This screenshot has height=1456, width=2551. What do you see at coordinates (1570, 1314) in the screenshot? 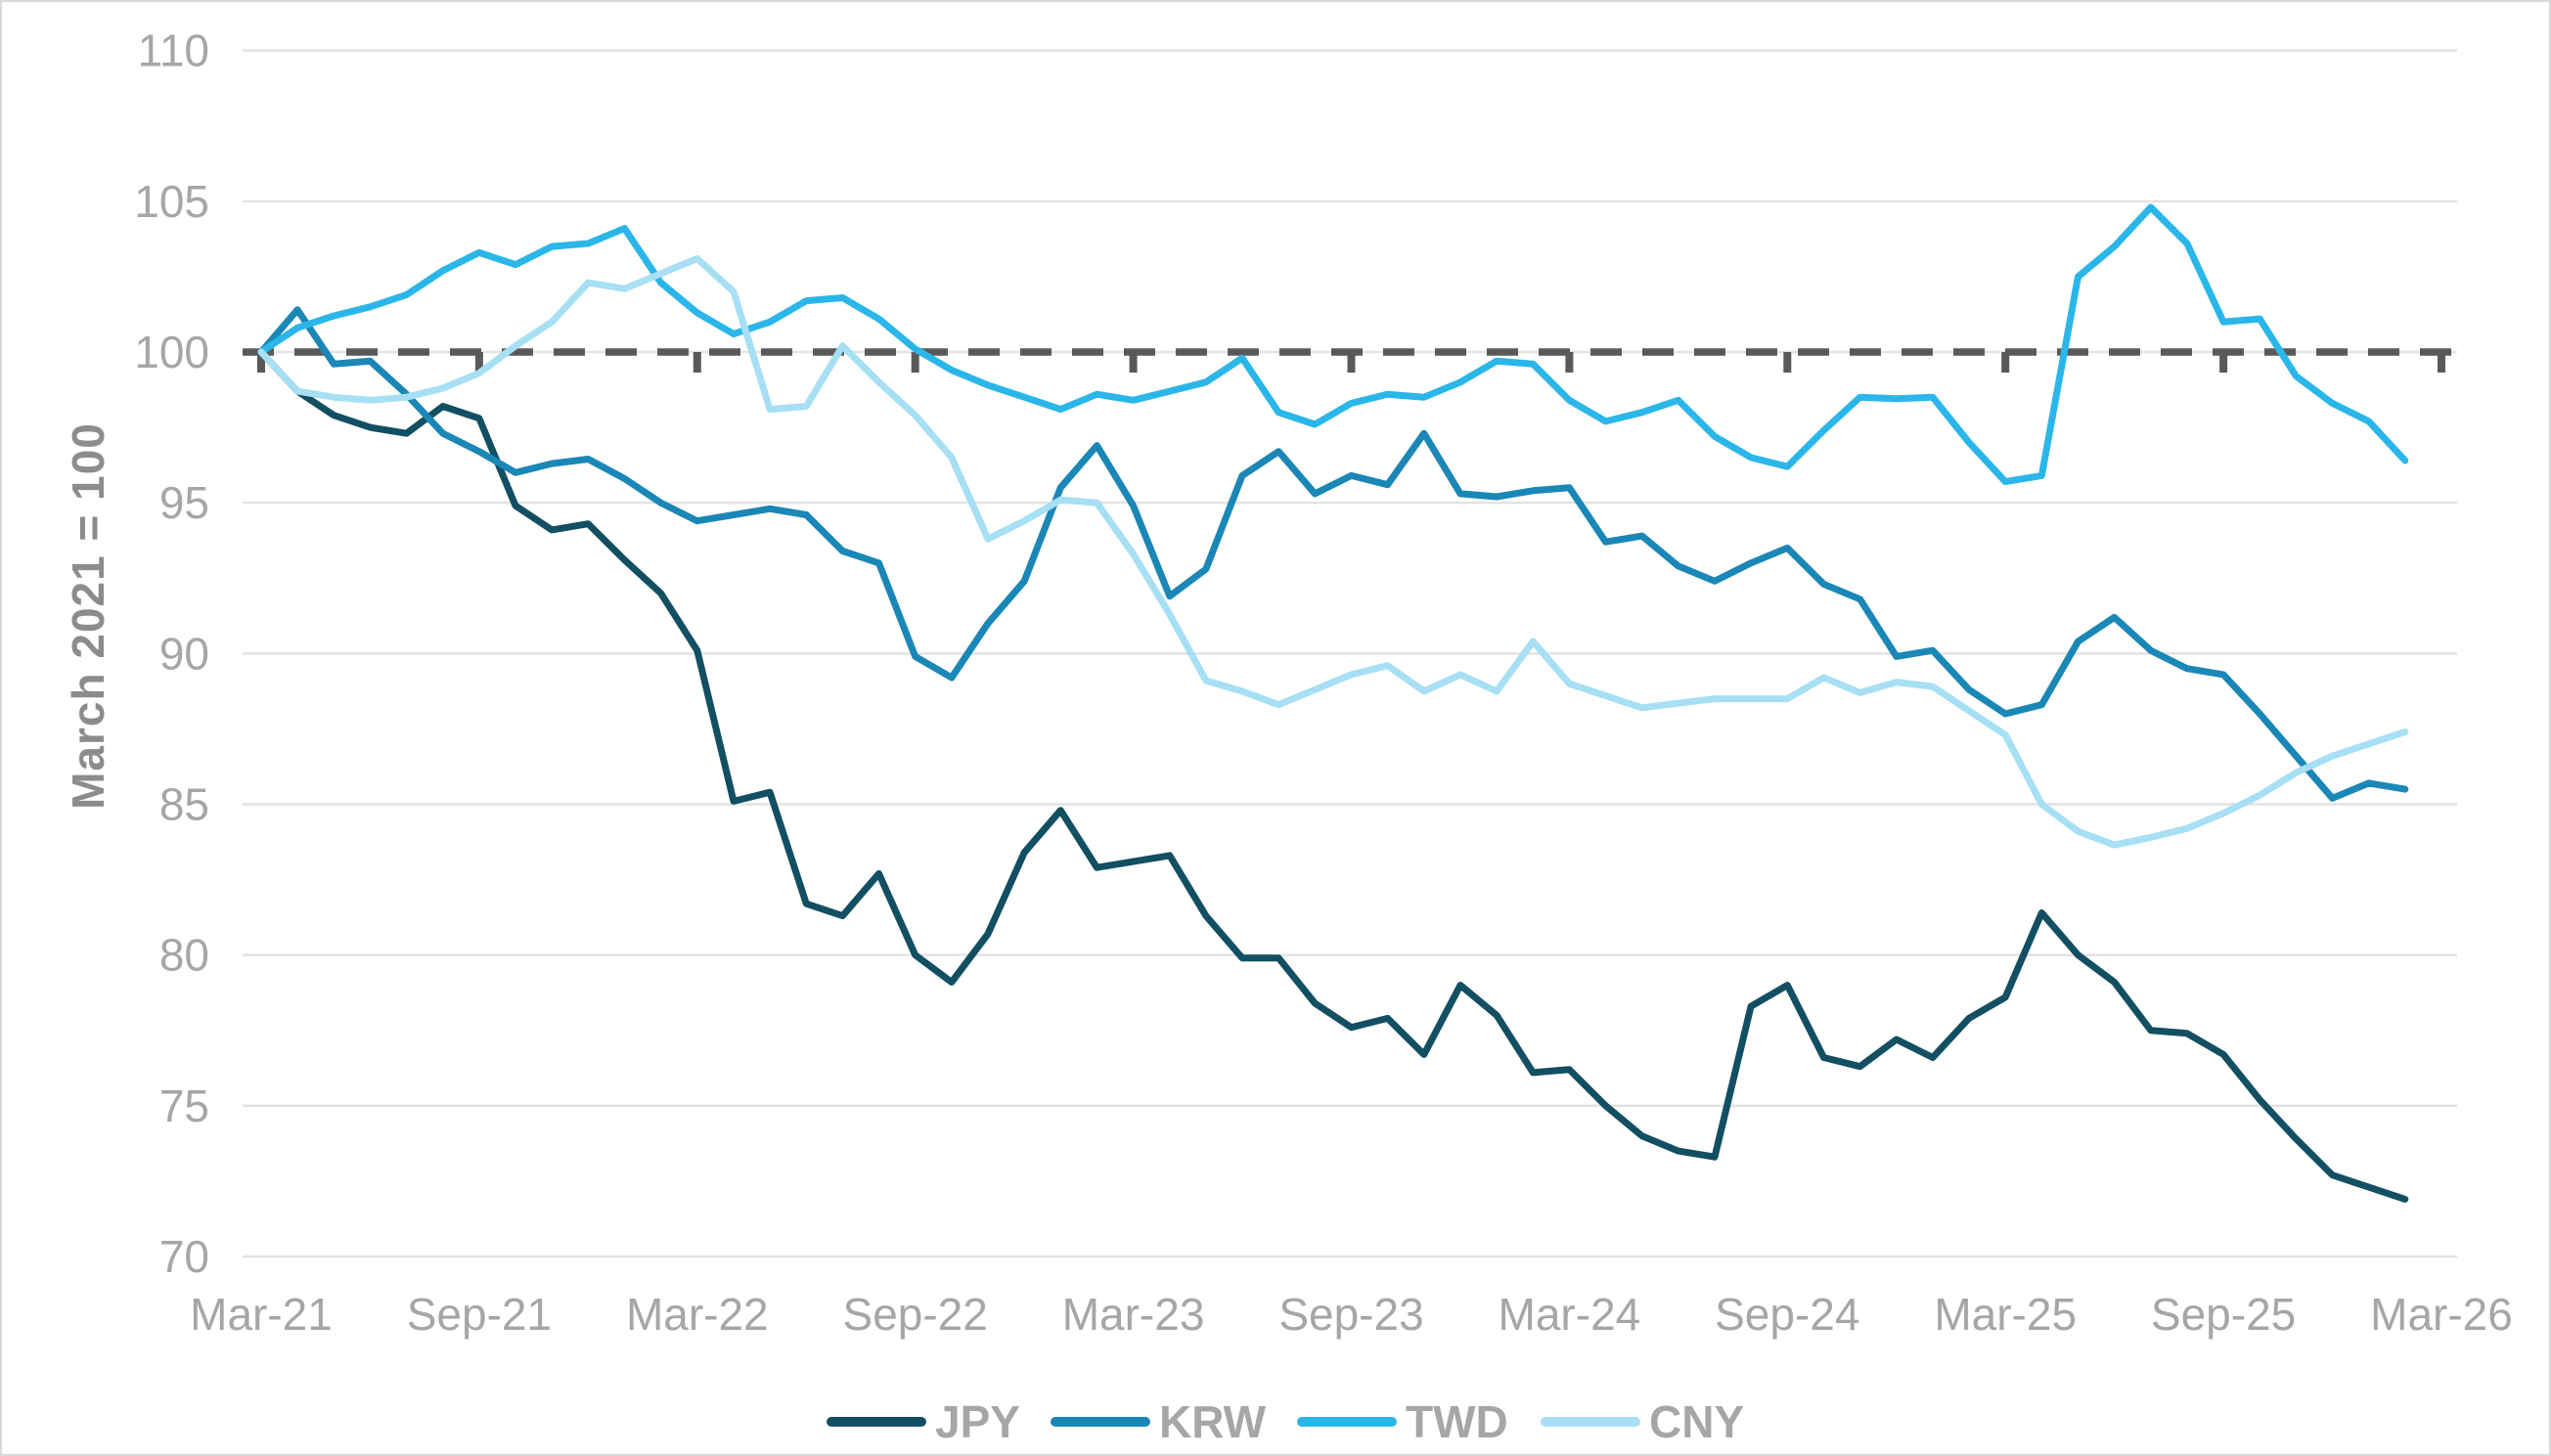
I see `x-tick-label: Mar-24` at bounding box center [1570, 1314].